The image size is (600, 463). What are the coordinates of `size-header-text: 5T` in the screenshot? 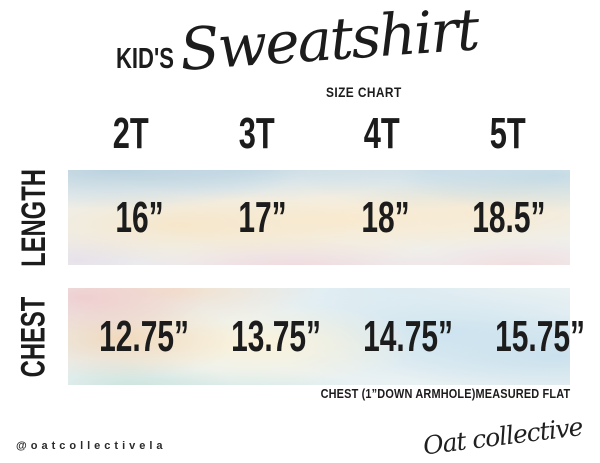 It's located at (507, 133).